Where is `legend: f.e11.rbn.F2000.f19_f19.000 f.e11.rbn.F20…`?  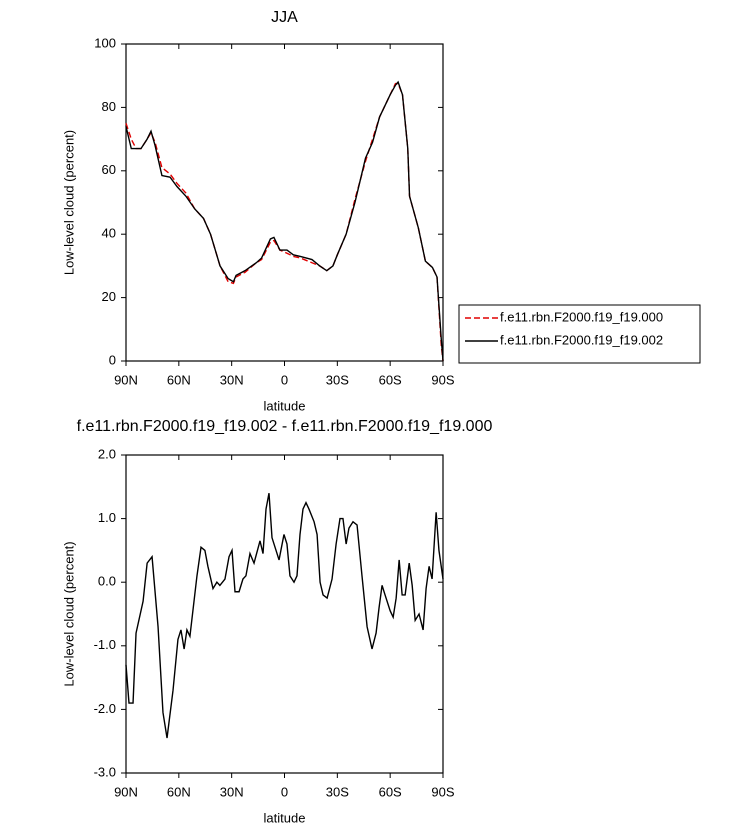 legend: f.e11.rbn.F2000.f19_f19.000 f.e11.rbn.F20… is located at coordinates (579, 334).